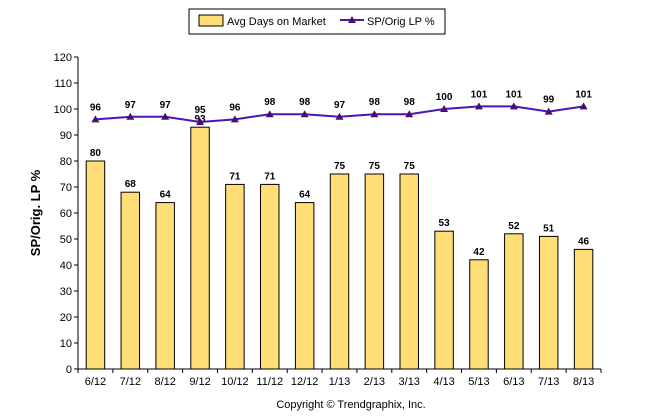  Describe the element at coordinates (211, 20) in the screenshot. I see `legend-bar-swatch` at that location.